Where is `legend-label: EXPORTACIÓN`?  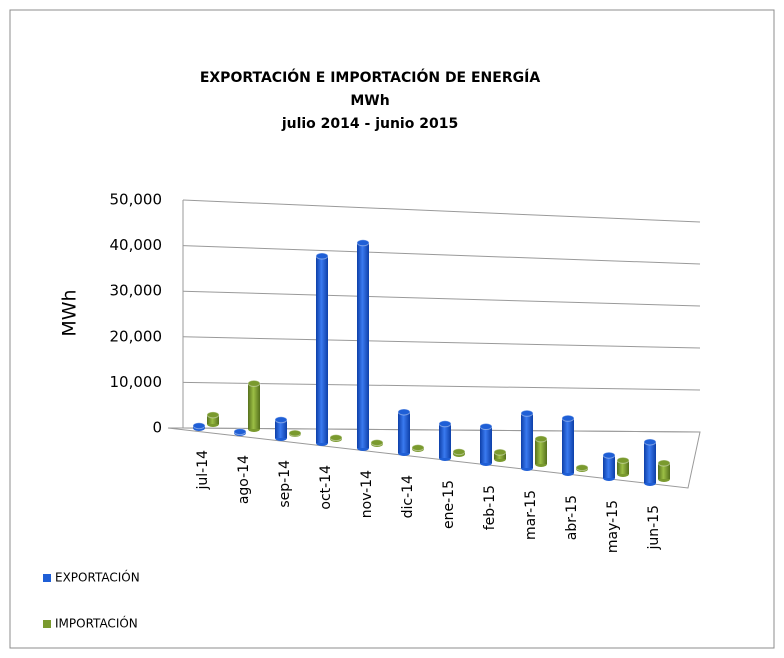
legend-label: EXPORTACIÓN is located at coordinates (97, 577).